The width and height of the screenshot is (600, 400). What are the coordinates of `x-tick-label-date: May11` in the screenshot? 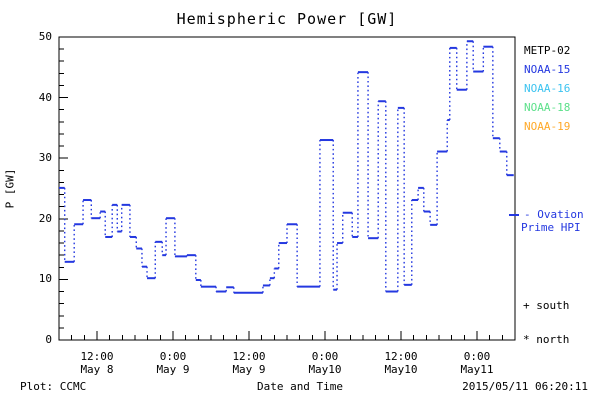 It's located at (477, 369).